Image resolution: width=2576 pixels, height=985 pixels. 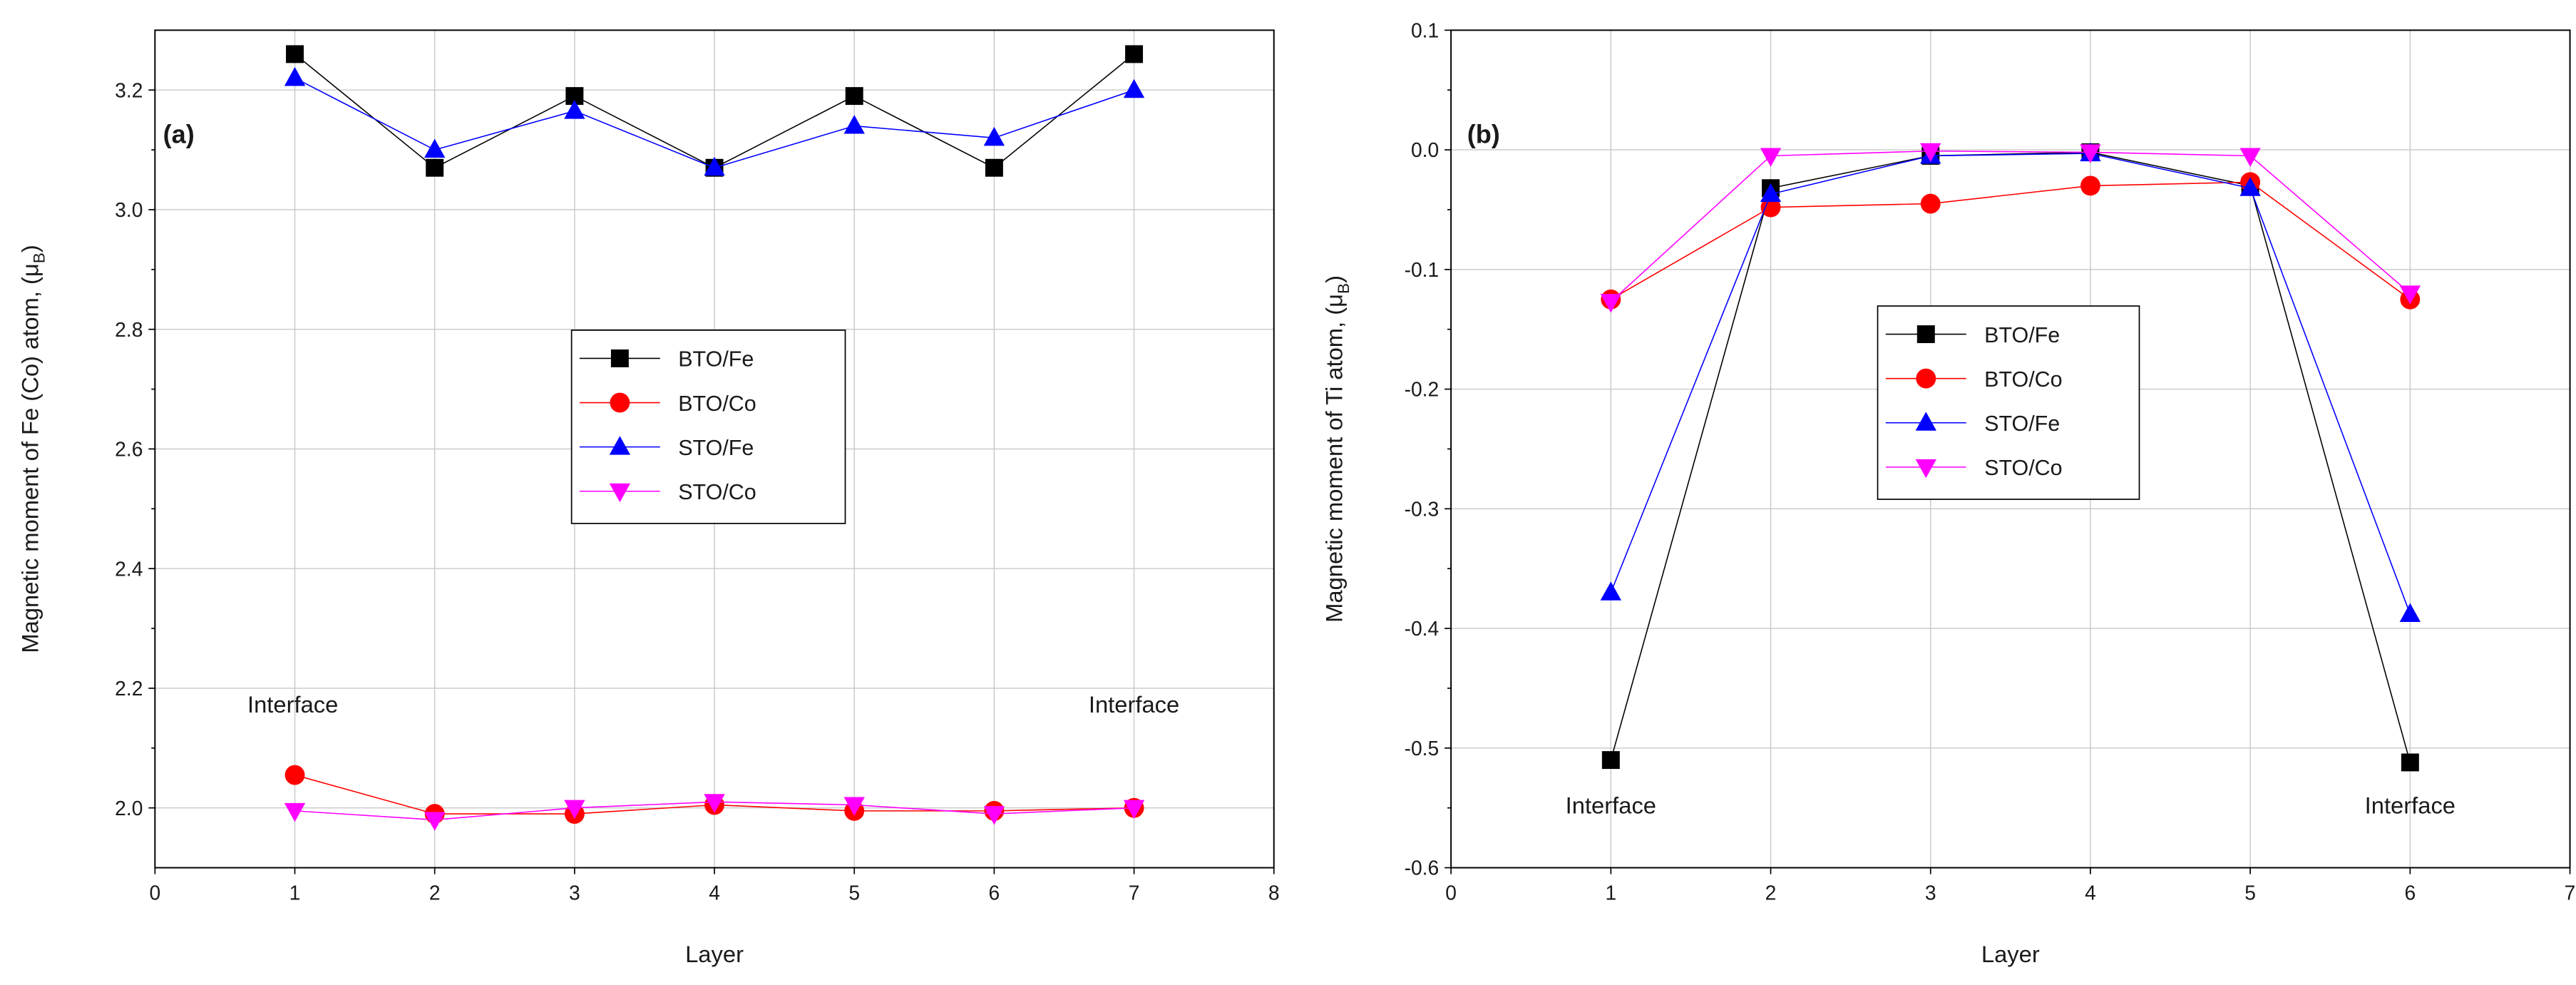 What do you see at coordinates (1425, 149) in the screenshot?
I see `y-tick-label: 0.0` at bounding box center [1425, 149].